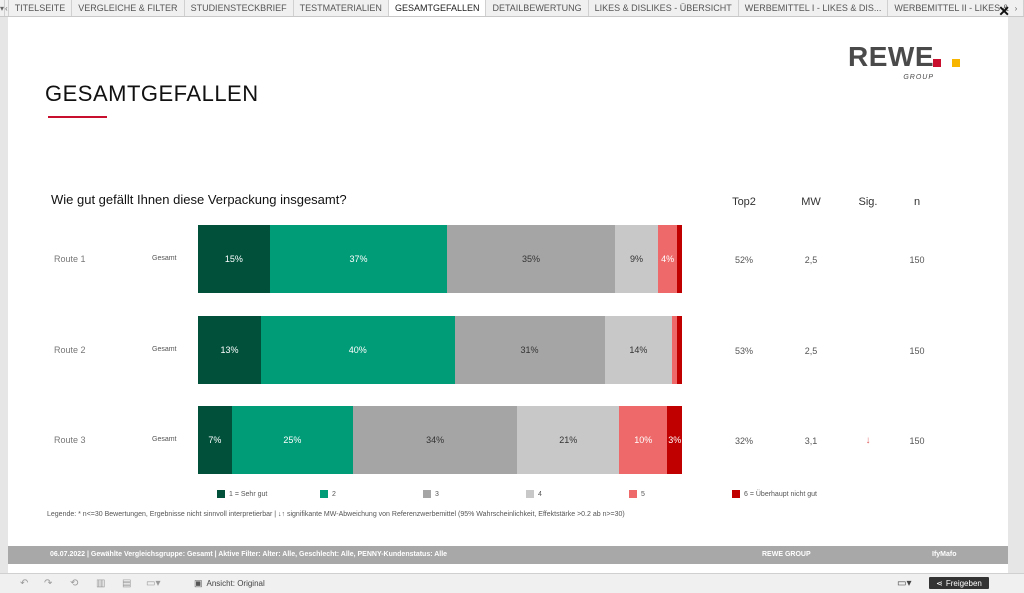 This screenshot has width=1024, height=593. Describe the element at coordinates (508, 496) in the screenshot. I see `chart-legend: 1 = Sehr gut 2 3 4 5 6 = Überhaupt nicht gut` at that location.